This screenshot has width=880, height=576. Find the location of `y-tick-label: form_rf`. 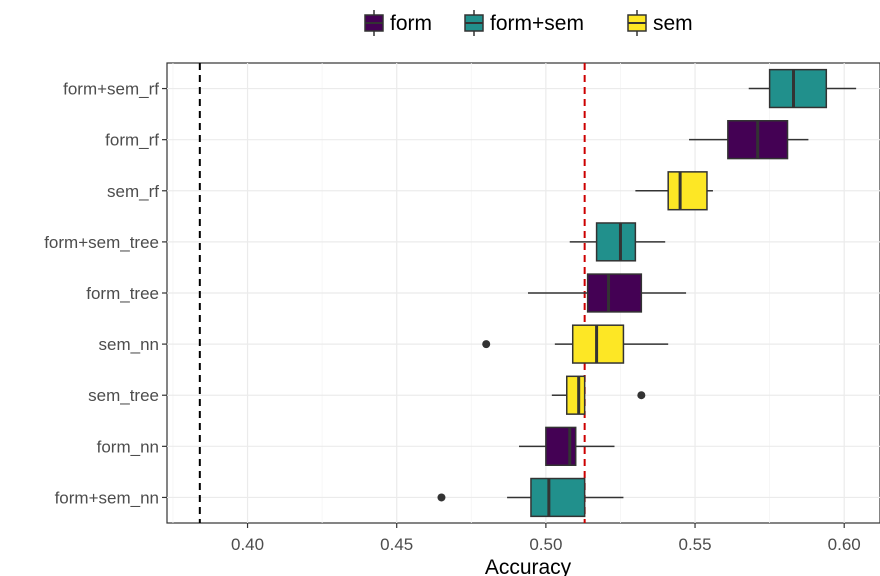

y-tick-label: form_rf is located at coordinates (132, 140).